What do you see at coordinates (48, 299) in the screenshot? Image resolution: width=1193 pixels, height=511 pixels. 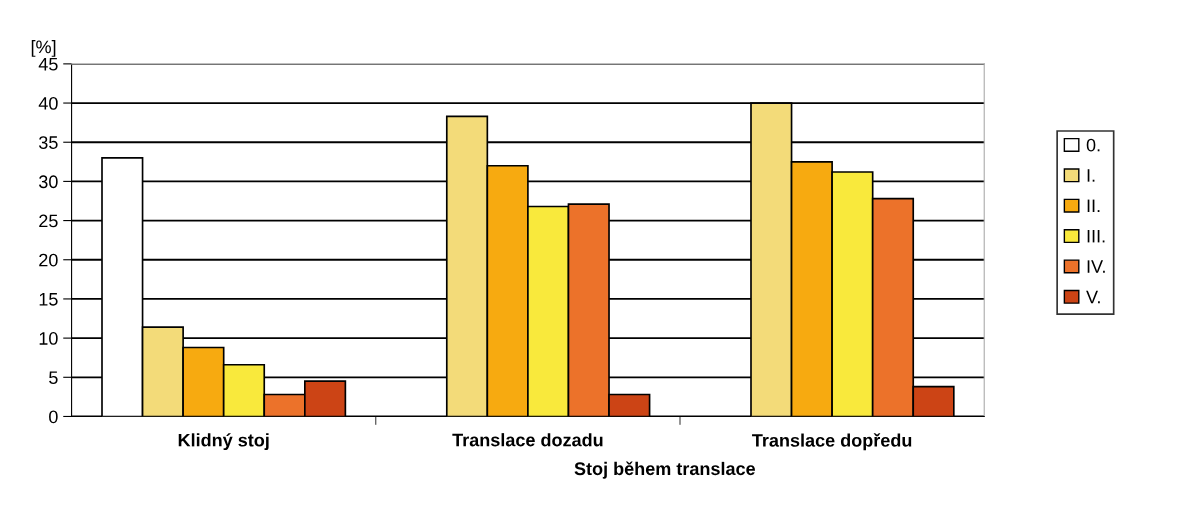 I see `y-tick-label: 15` at bounding box center [48, 299].